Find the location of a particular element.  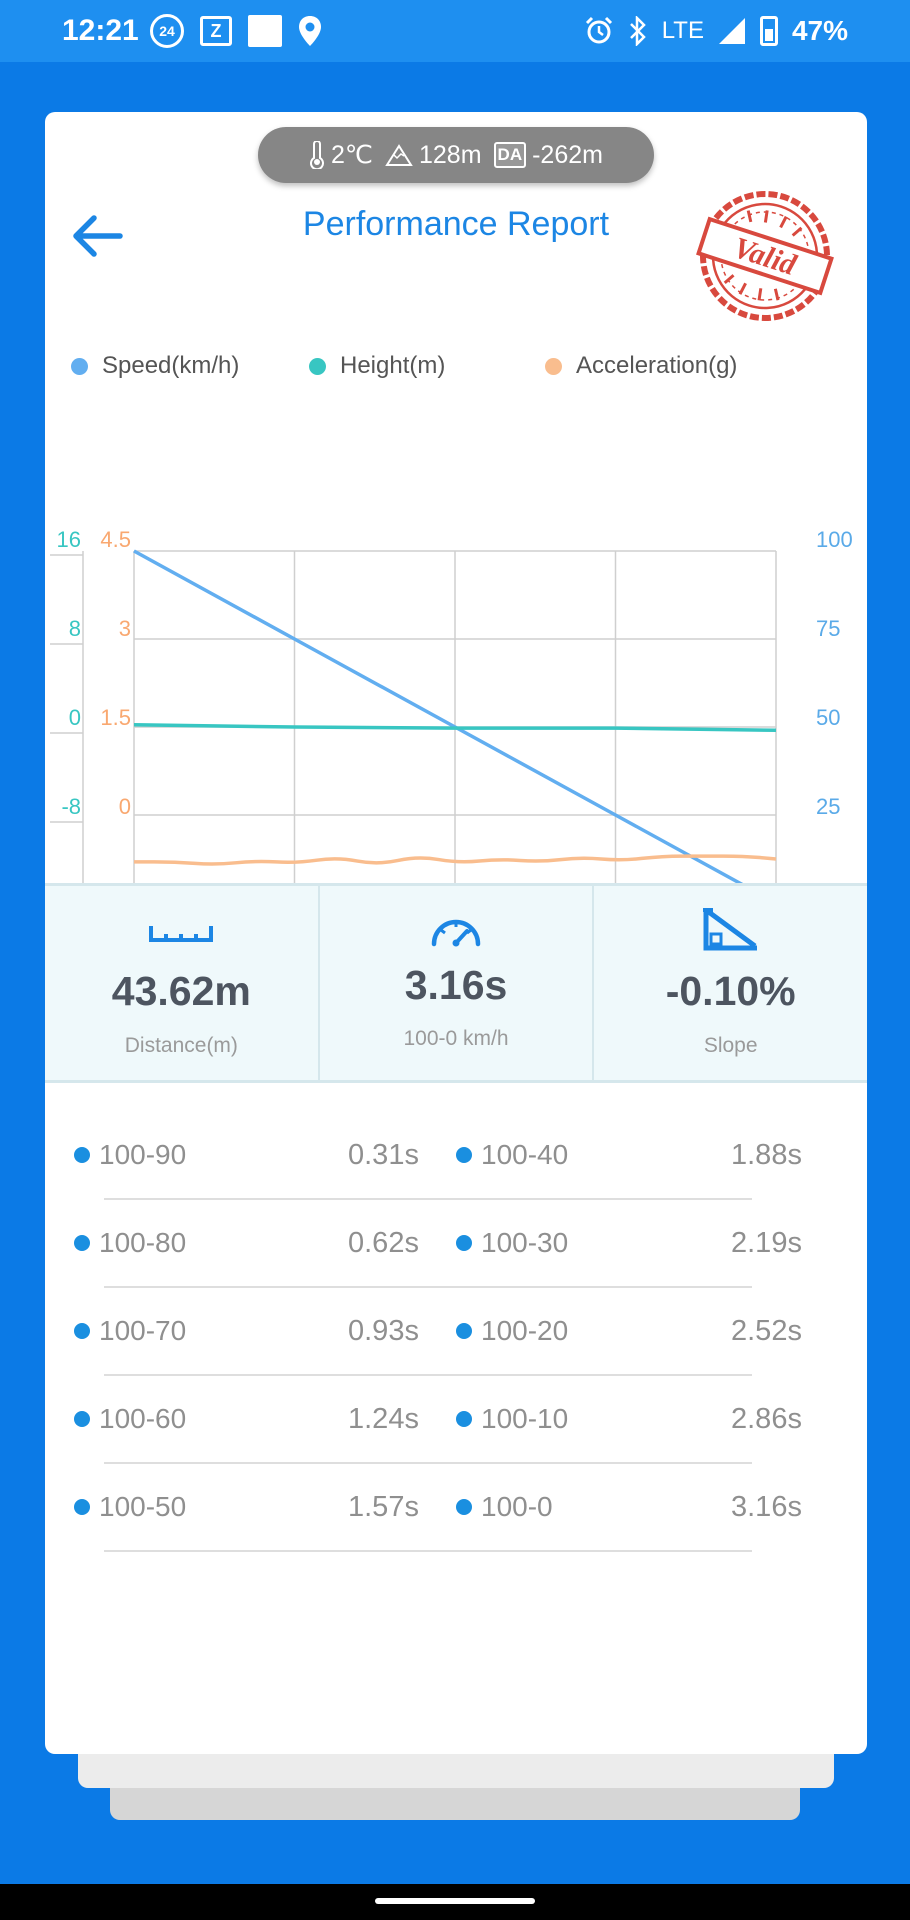

split-label-left: 100-50 is located at coordinates (130, 1507).